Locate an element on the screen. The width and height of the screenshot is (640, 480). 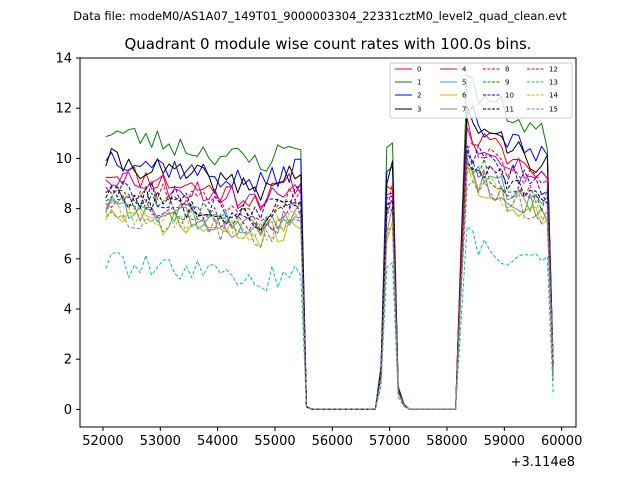
legend-label-14: 14 is located at coordinates (553, 96).